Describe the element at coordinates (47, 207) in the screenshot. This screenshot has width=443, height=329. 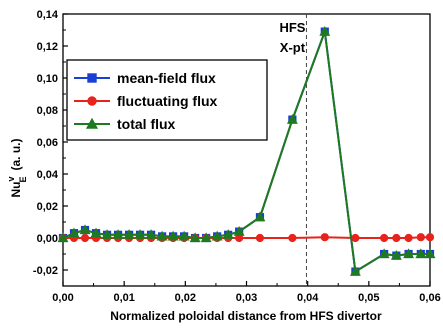
I see `y-tick-label: 0,02` at that location.